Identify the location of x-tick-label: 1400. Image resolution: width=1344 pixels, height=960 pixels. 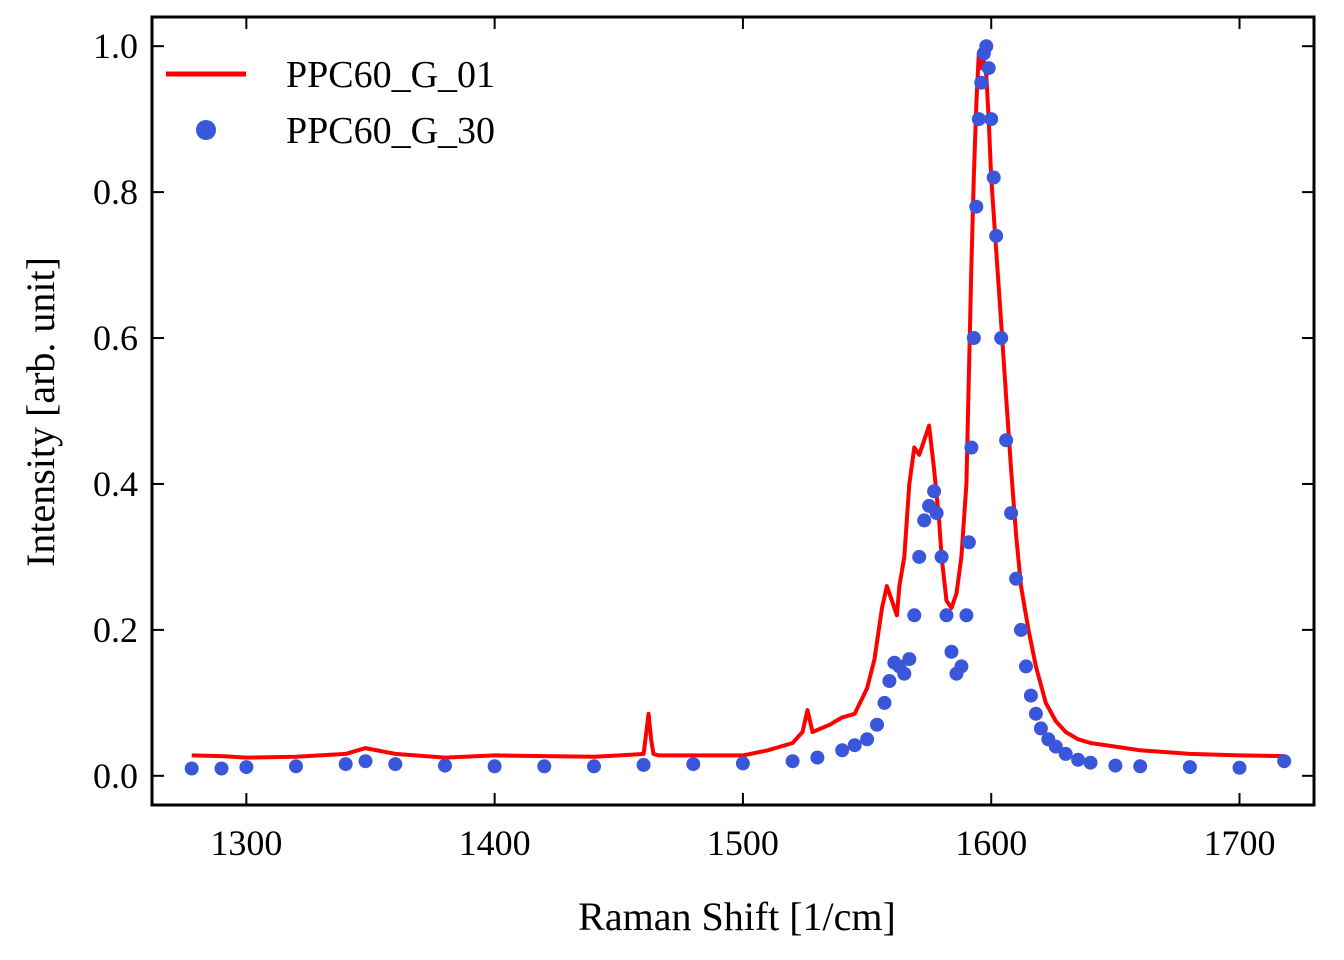
(495, 843).